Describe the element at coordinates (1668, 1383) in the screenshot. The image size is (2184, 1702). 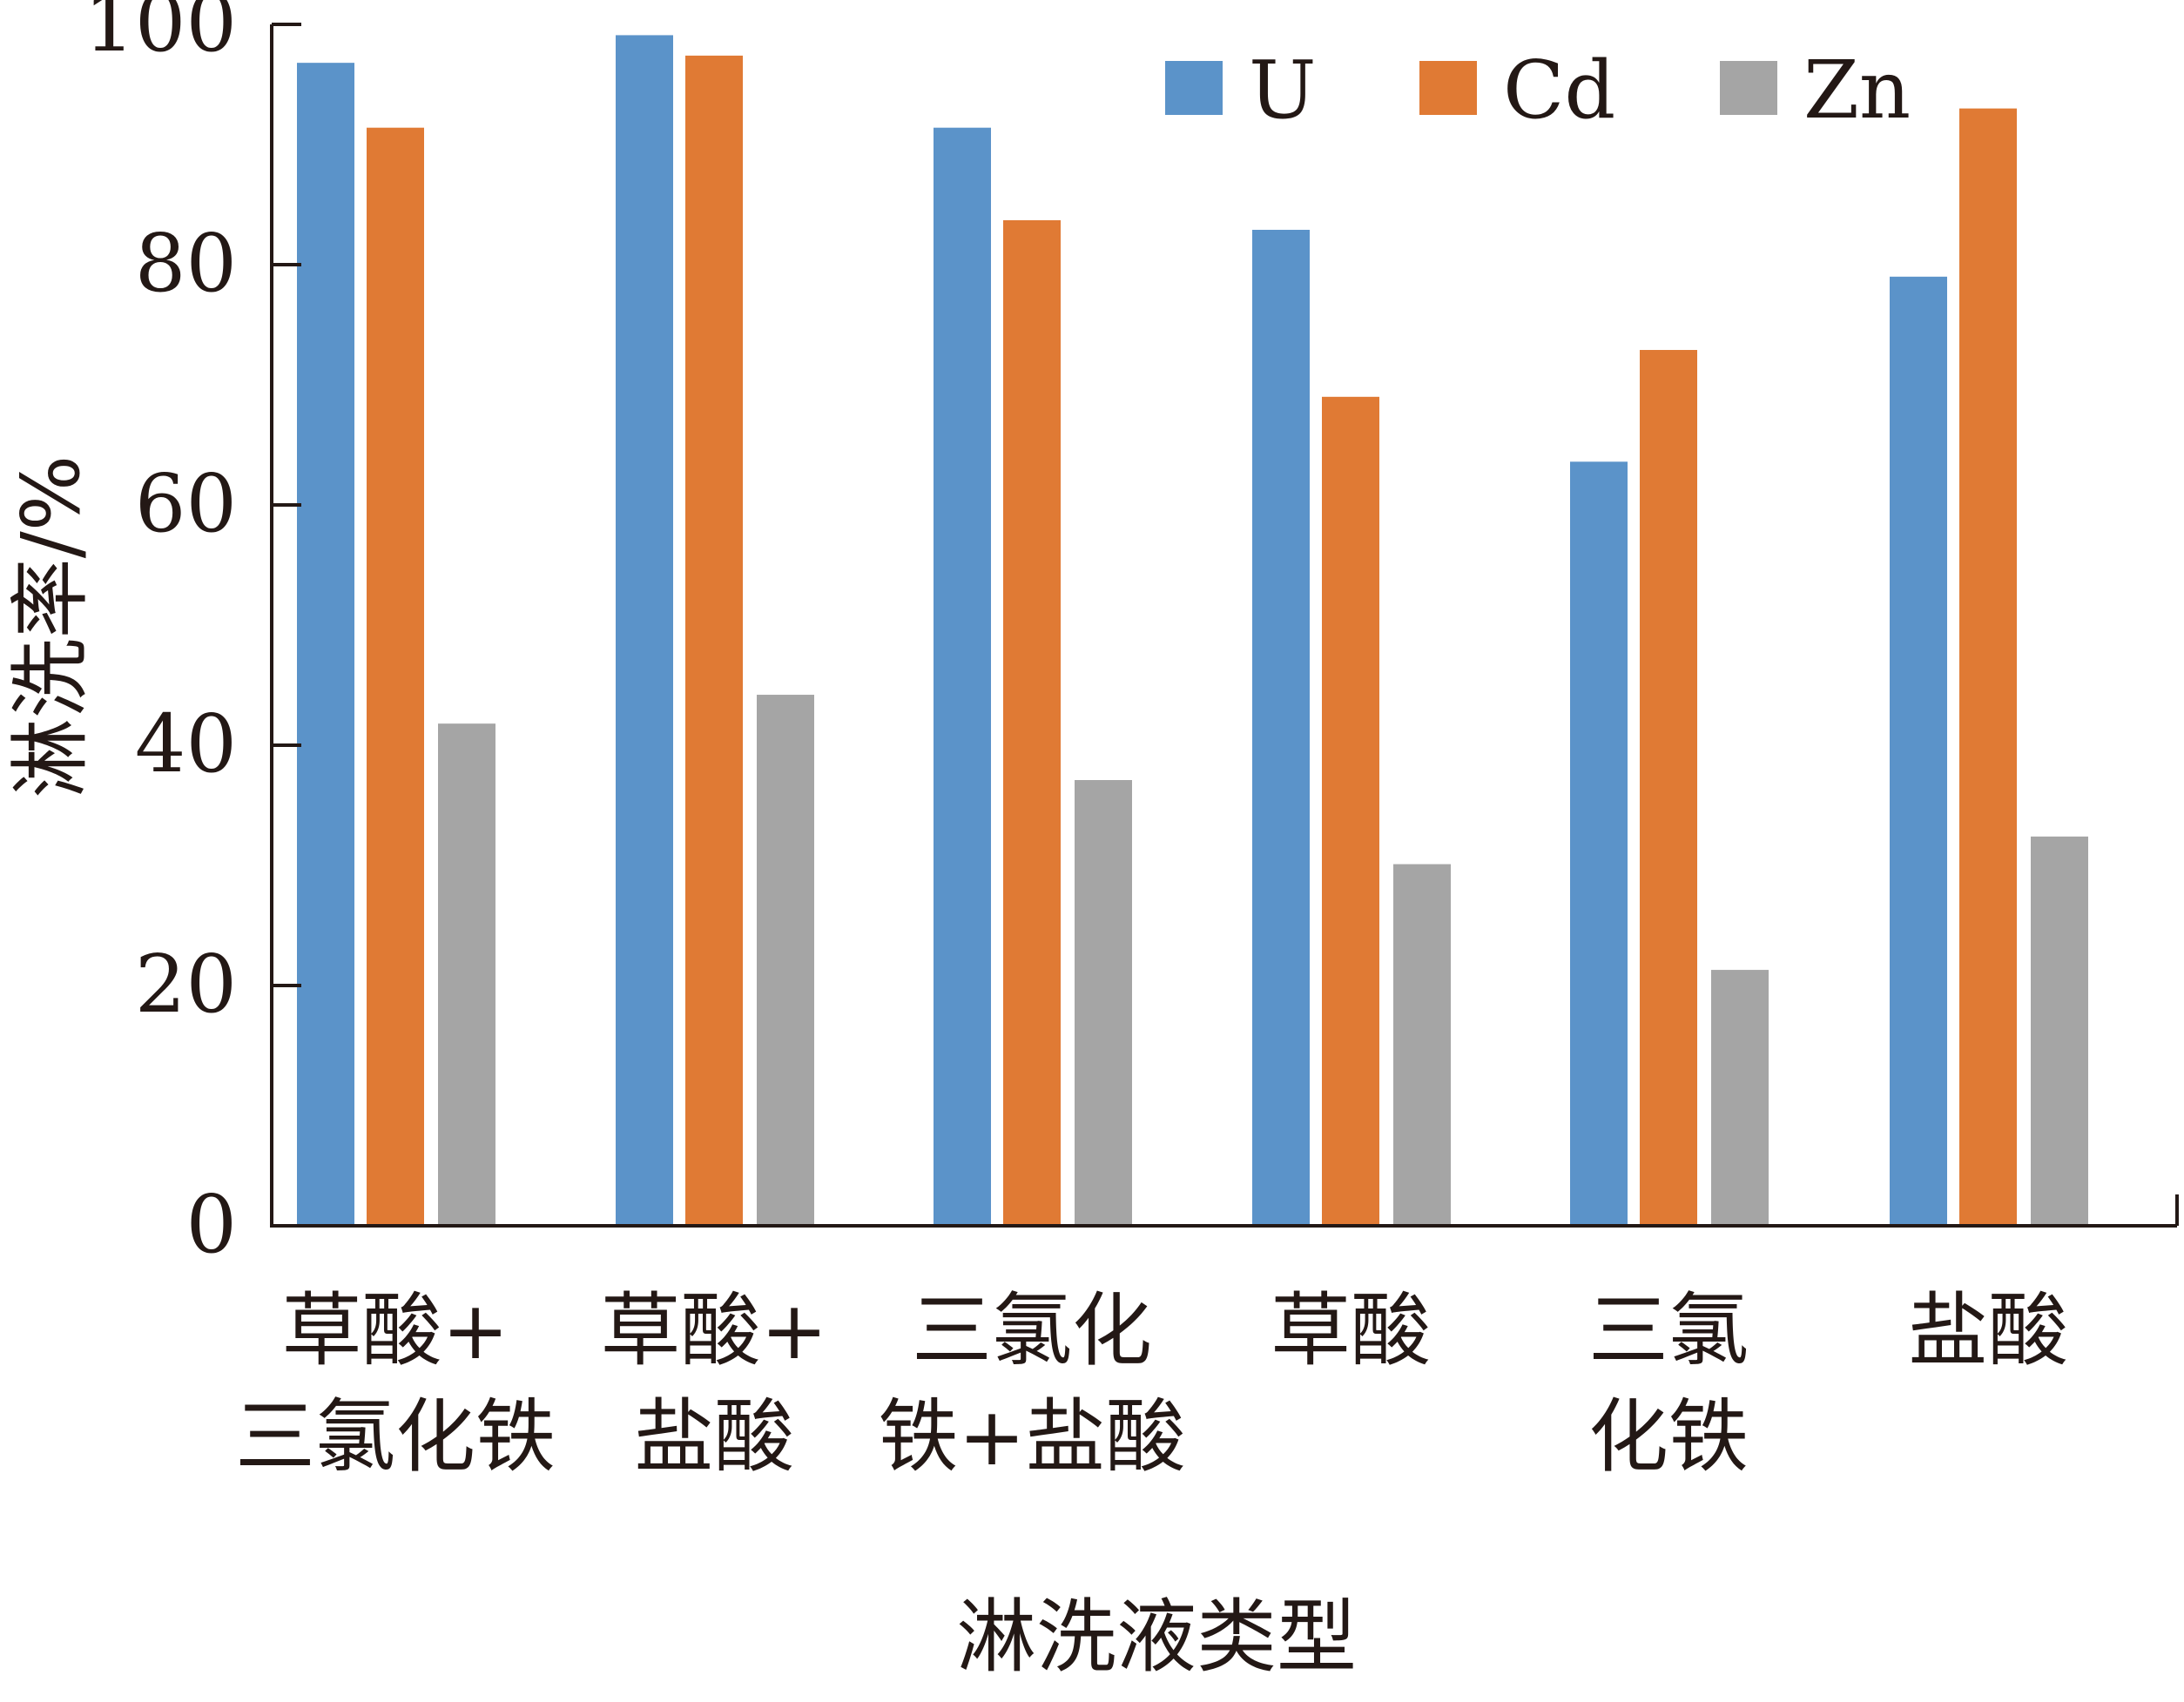
I see `x-category-label: 三氯化铁` at that location.